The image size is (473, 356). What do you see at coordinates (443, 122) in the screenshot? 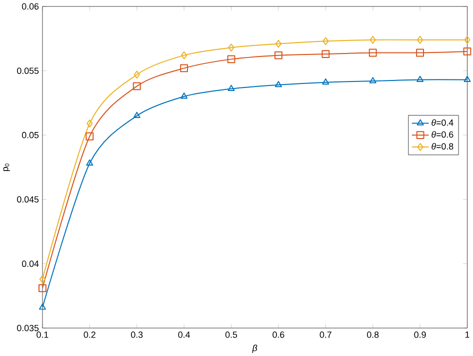
I see `legend-label: θ=0.4` at bounding box center [443, 122].